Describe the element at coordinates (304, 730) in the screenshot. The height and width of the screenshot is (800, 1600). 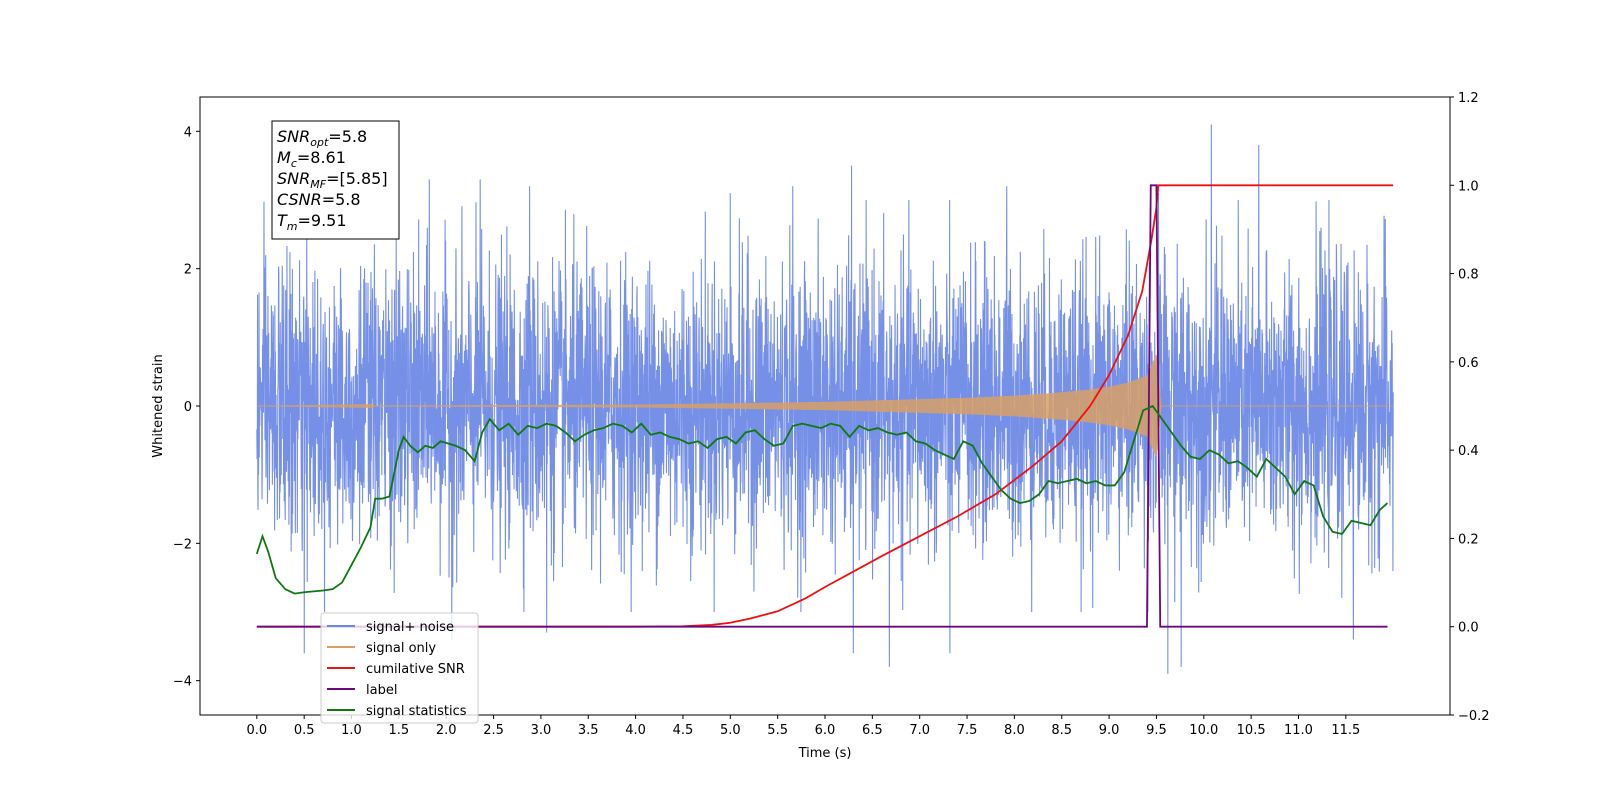
I see `x-tick-label: 0.5` at that location.